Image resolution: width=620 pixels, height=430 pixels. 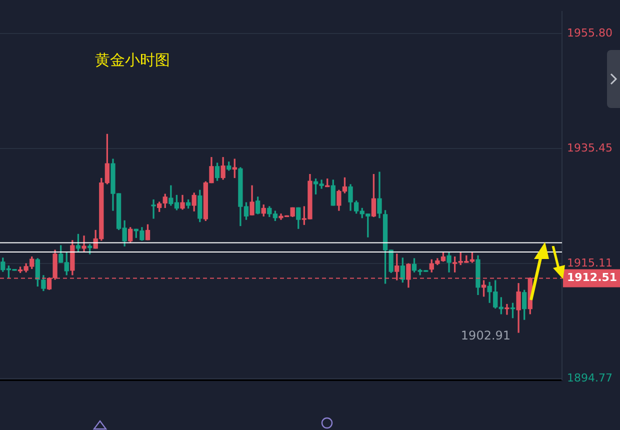 What do you see at coordinates (589, 263) in the screenshot?
I see `y-tick-label: 1915.11` at bounding box center [589, 263].